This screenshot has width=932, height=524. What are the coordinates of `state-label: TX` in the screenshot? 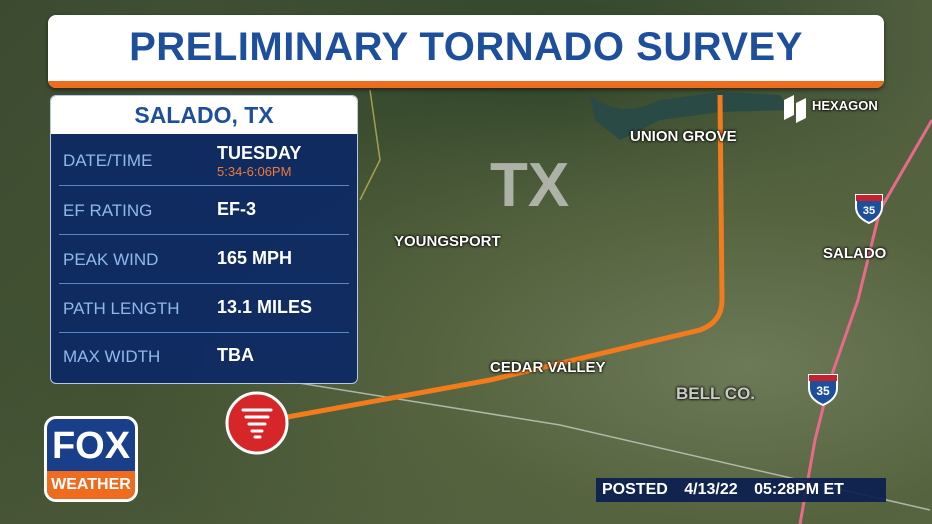 It's located at (530, 185).